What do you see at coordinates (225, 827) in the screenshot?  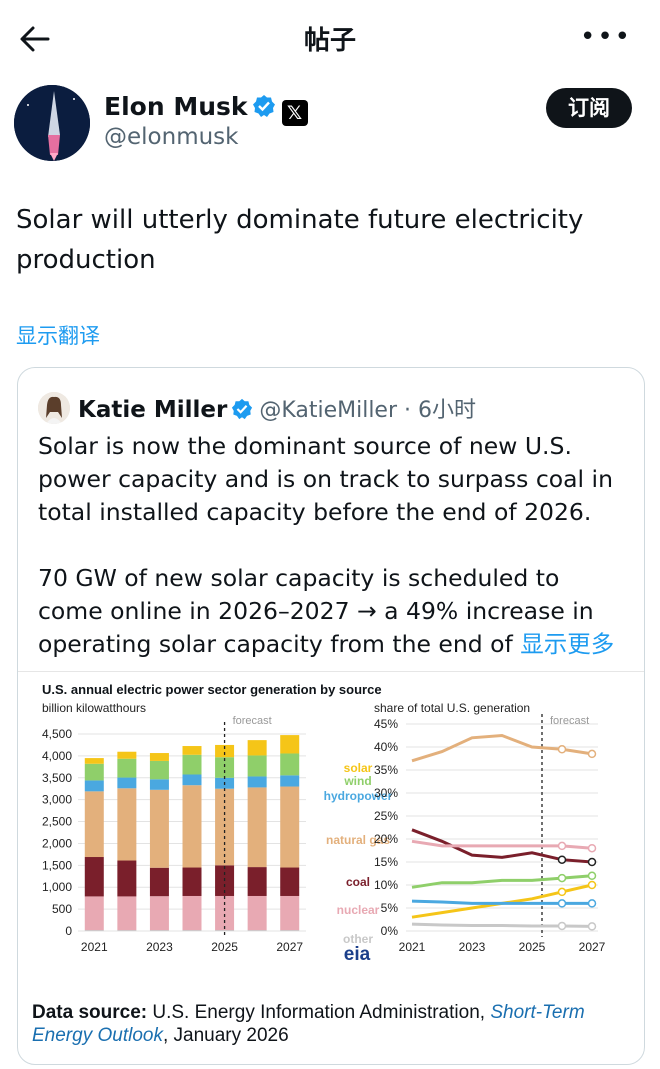 I see `bar-segment-natural-gas-2025` at bounding box center [225, 827].